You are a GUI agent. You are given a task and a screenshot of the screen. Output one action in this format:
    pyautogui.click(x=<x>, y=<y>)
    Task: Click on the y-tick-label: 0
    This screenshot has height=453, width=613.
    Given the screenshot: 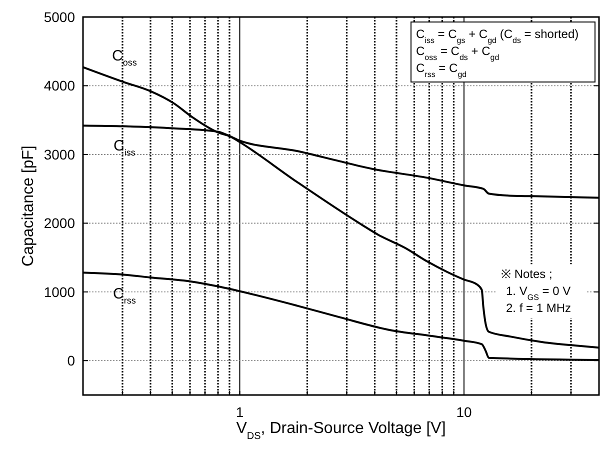 What is the action you would take?
    pyautogui.click(x=71, y=360)
    